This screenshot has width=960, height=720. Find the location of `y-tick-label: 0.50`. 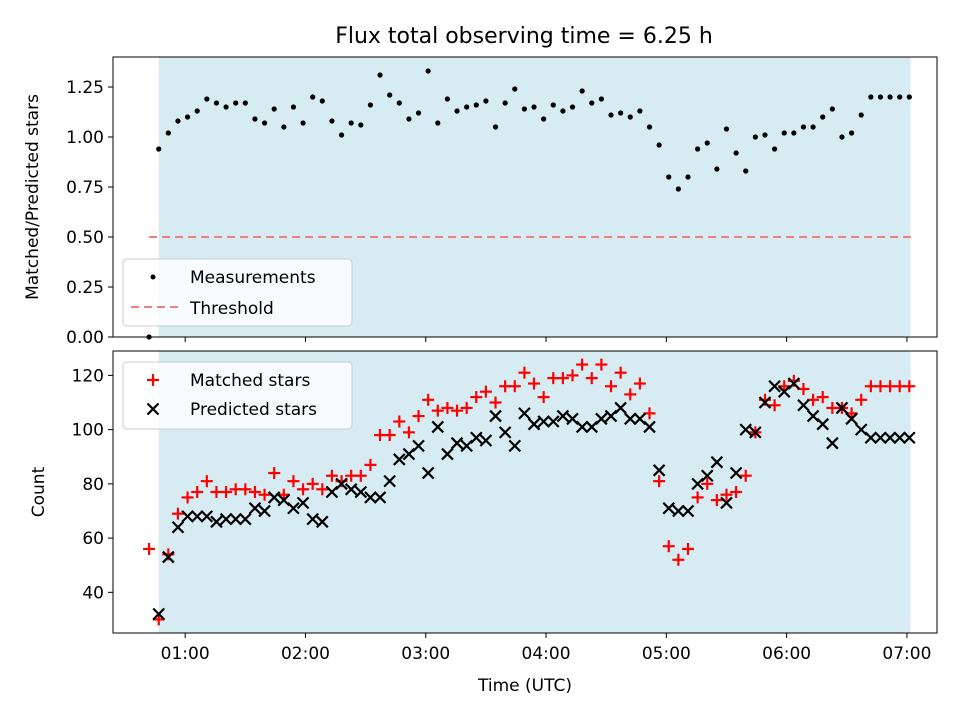

y-tick-label: 0.50 is located at coordinates (85, 238).